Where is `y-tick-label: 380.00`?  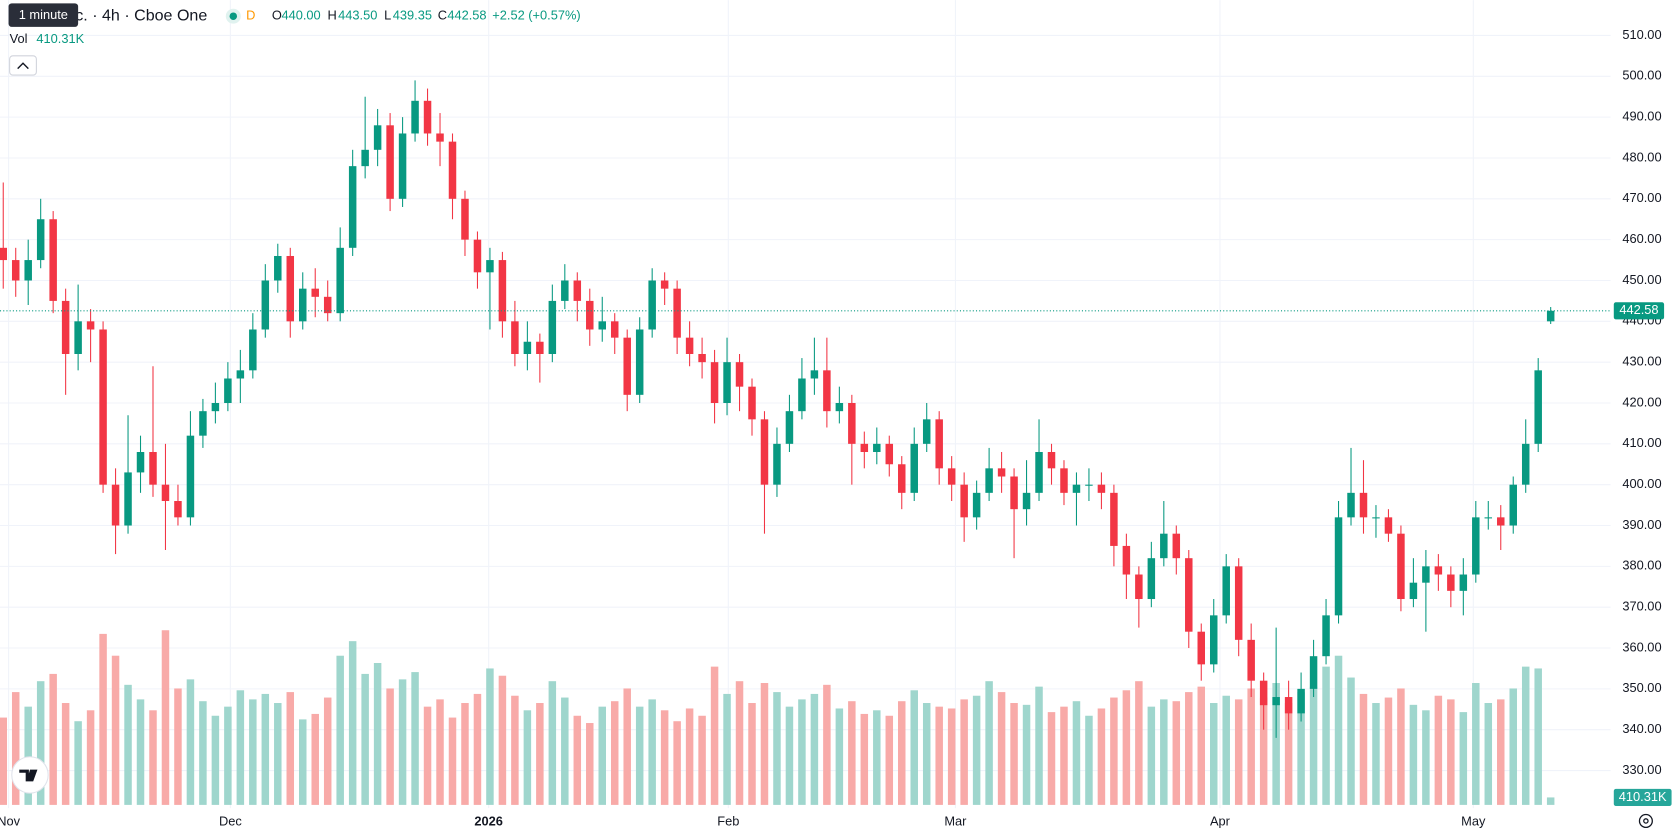
y-tick-label: 380.00 is located at coordinates (1641, 565).